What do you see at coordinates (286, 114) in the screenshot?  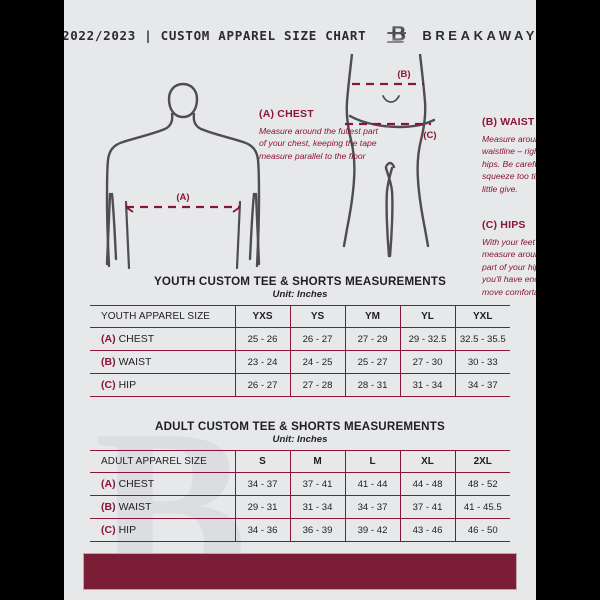 I see `callout-chest-heading: (A) CHEST` at bounding box center [286, 114].